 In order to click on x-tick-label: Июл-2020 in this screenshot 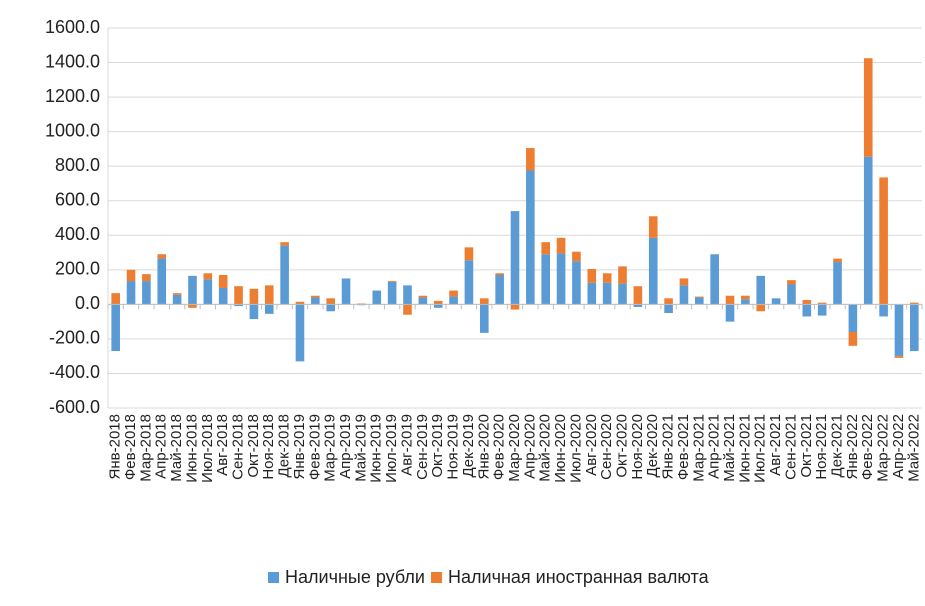, I will do `click(575, 448)`.